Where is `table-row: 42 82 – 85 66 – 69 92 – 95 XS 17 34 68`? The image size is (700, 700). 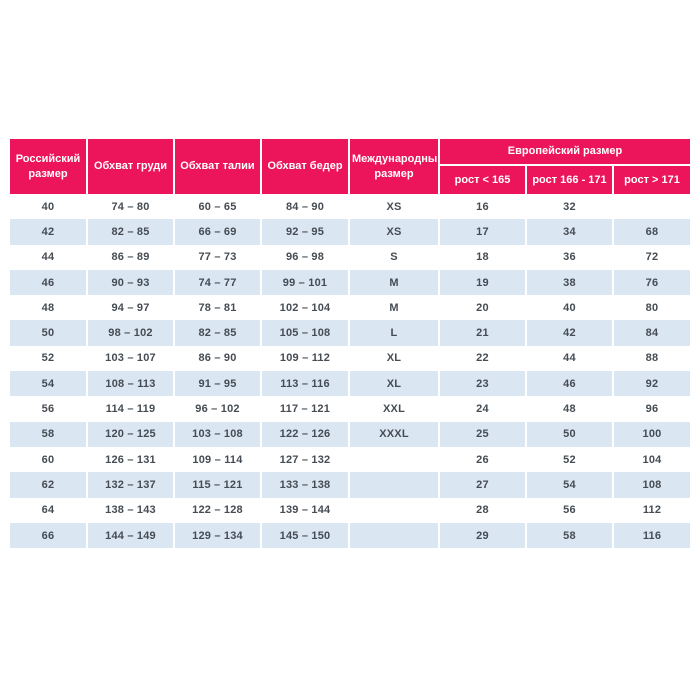
table-row: 42 82 – 85 66 – 69 92 – 95 XS 17 34 68 is located at coordinates (350, 232).